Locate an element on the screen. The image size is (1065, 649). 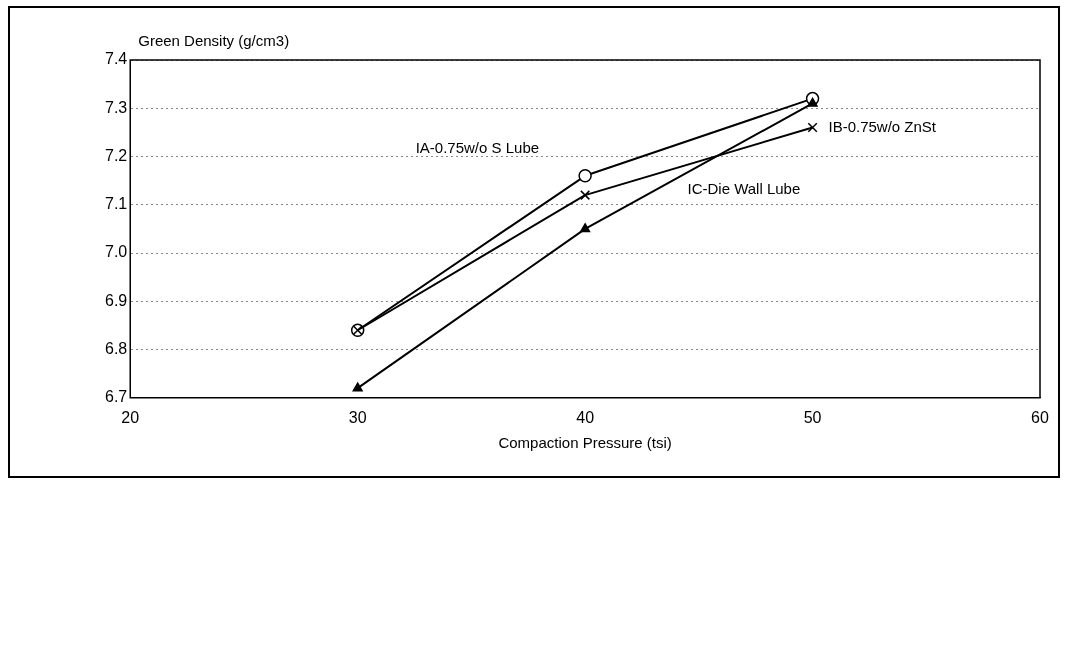
x-axis-title: Compaction Pressure (tsi) is located at coordinates (585, 443).